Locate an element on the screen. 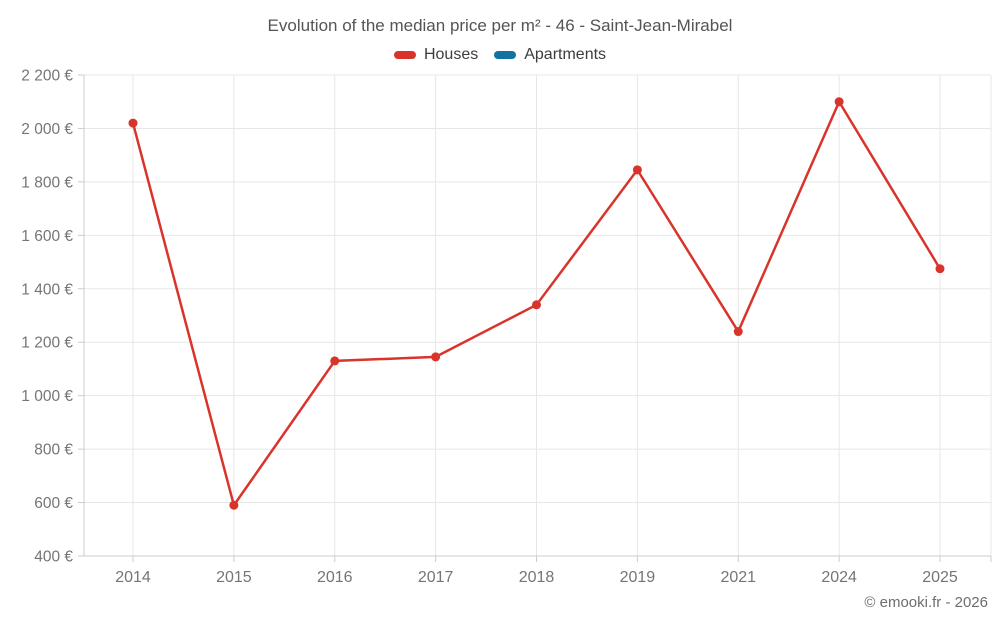 The image size is (1000, 625). data-point-houses-2016 is located at coordinates (335, 361).